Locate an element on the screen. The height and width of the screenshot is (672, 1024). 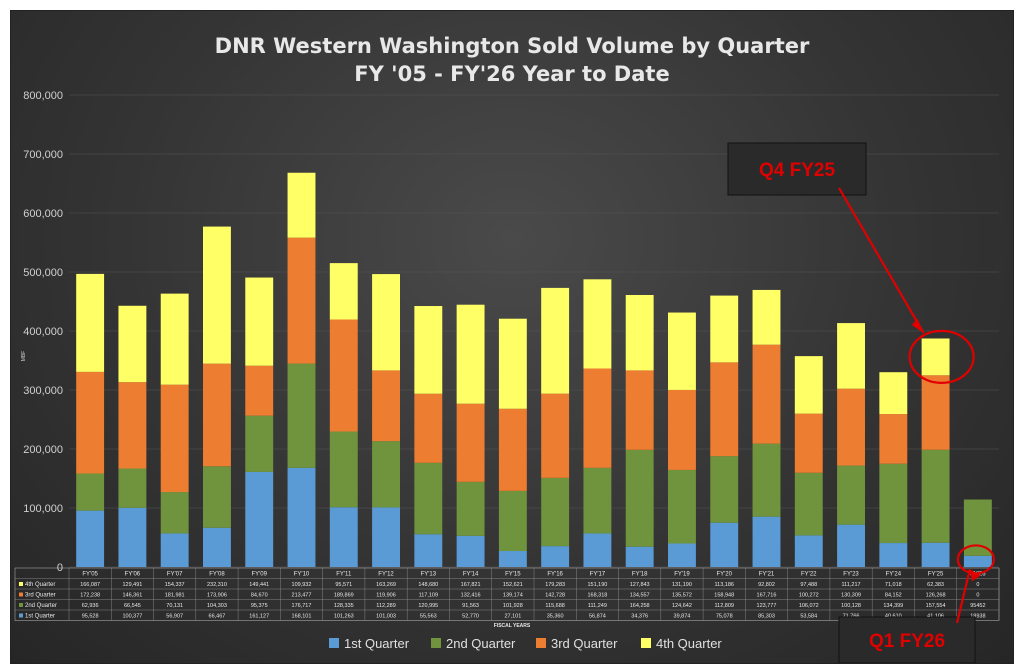
table-cell: 70,131 is located at coordinates (174, 606).